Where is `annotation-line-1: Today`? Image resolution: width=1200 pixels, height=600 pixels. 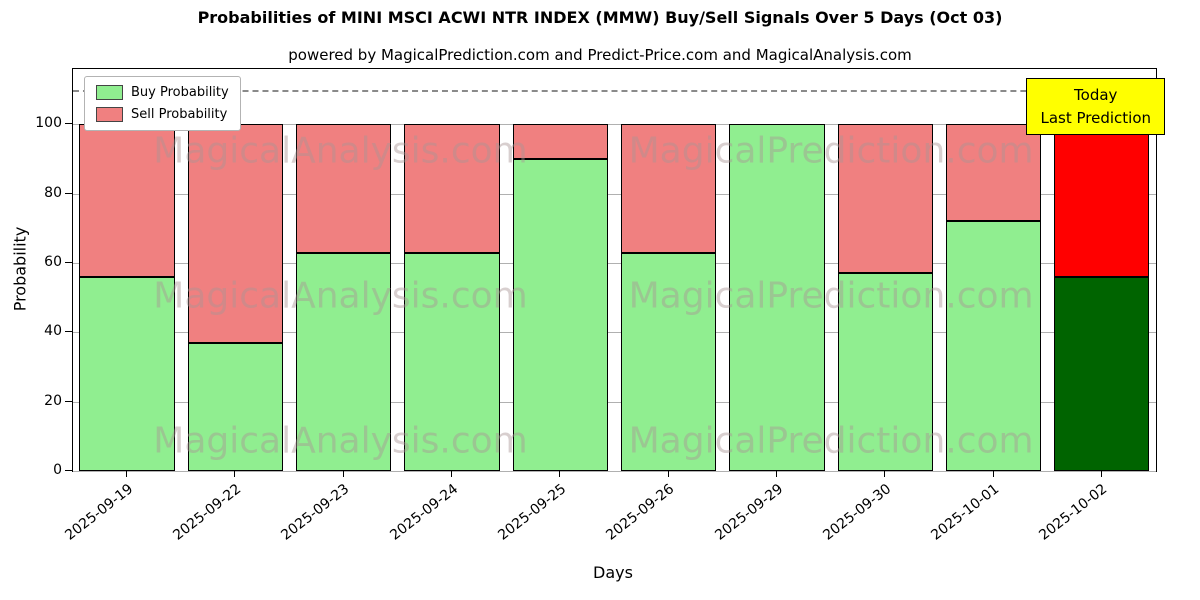
annotation-line-1: Today is located at coordinates (1096, 95).